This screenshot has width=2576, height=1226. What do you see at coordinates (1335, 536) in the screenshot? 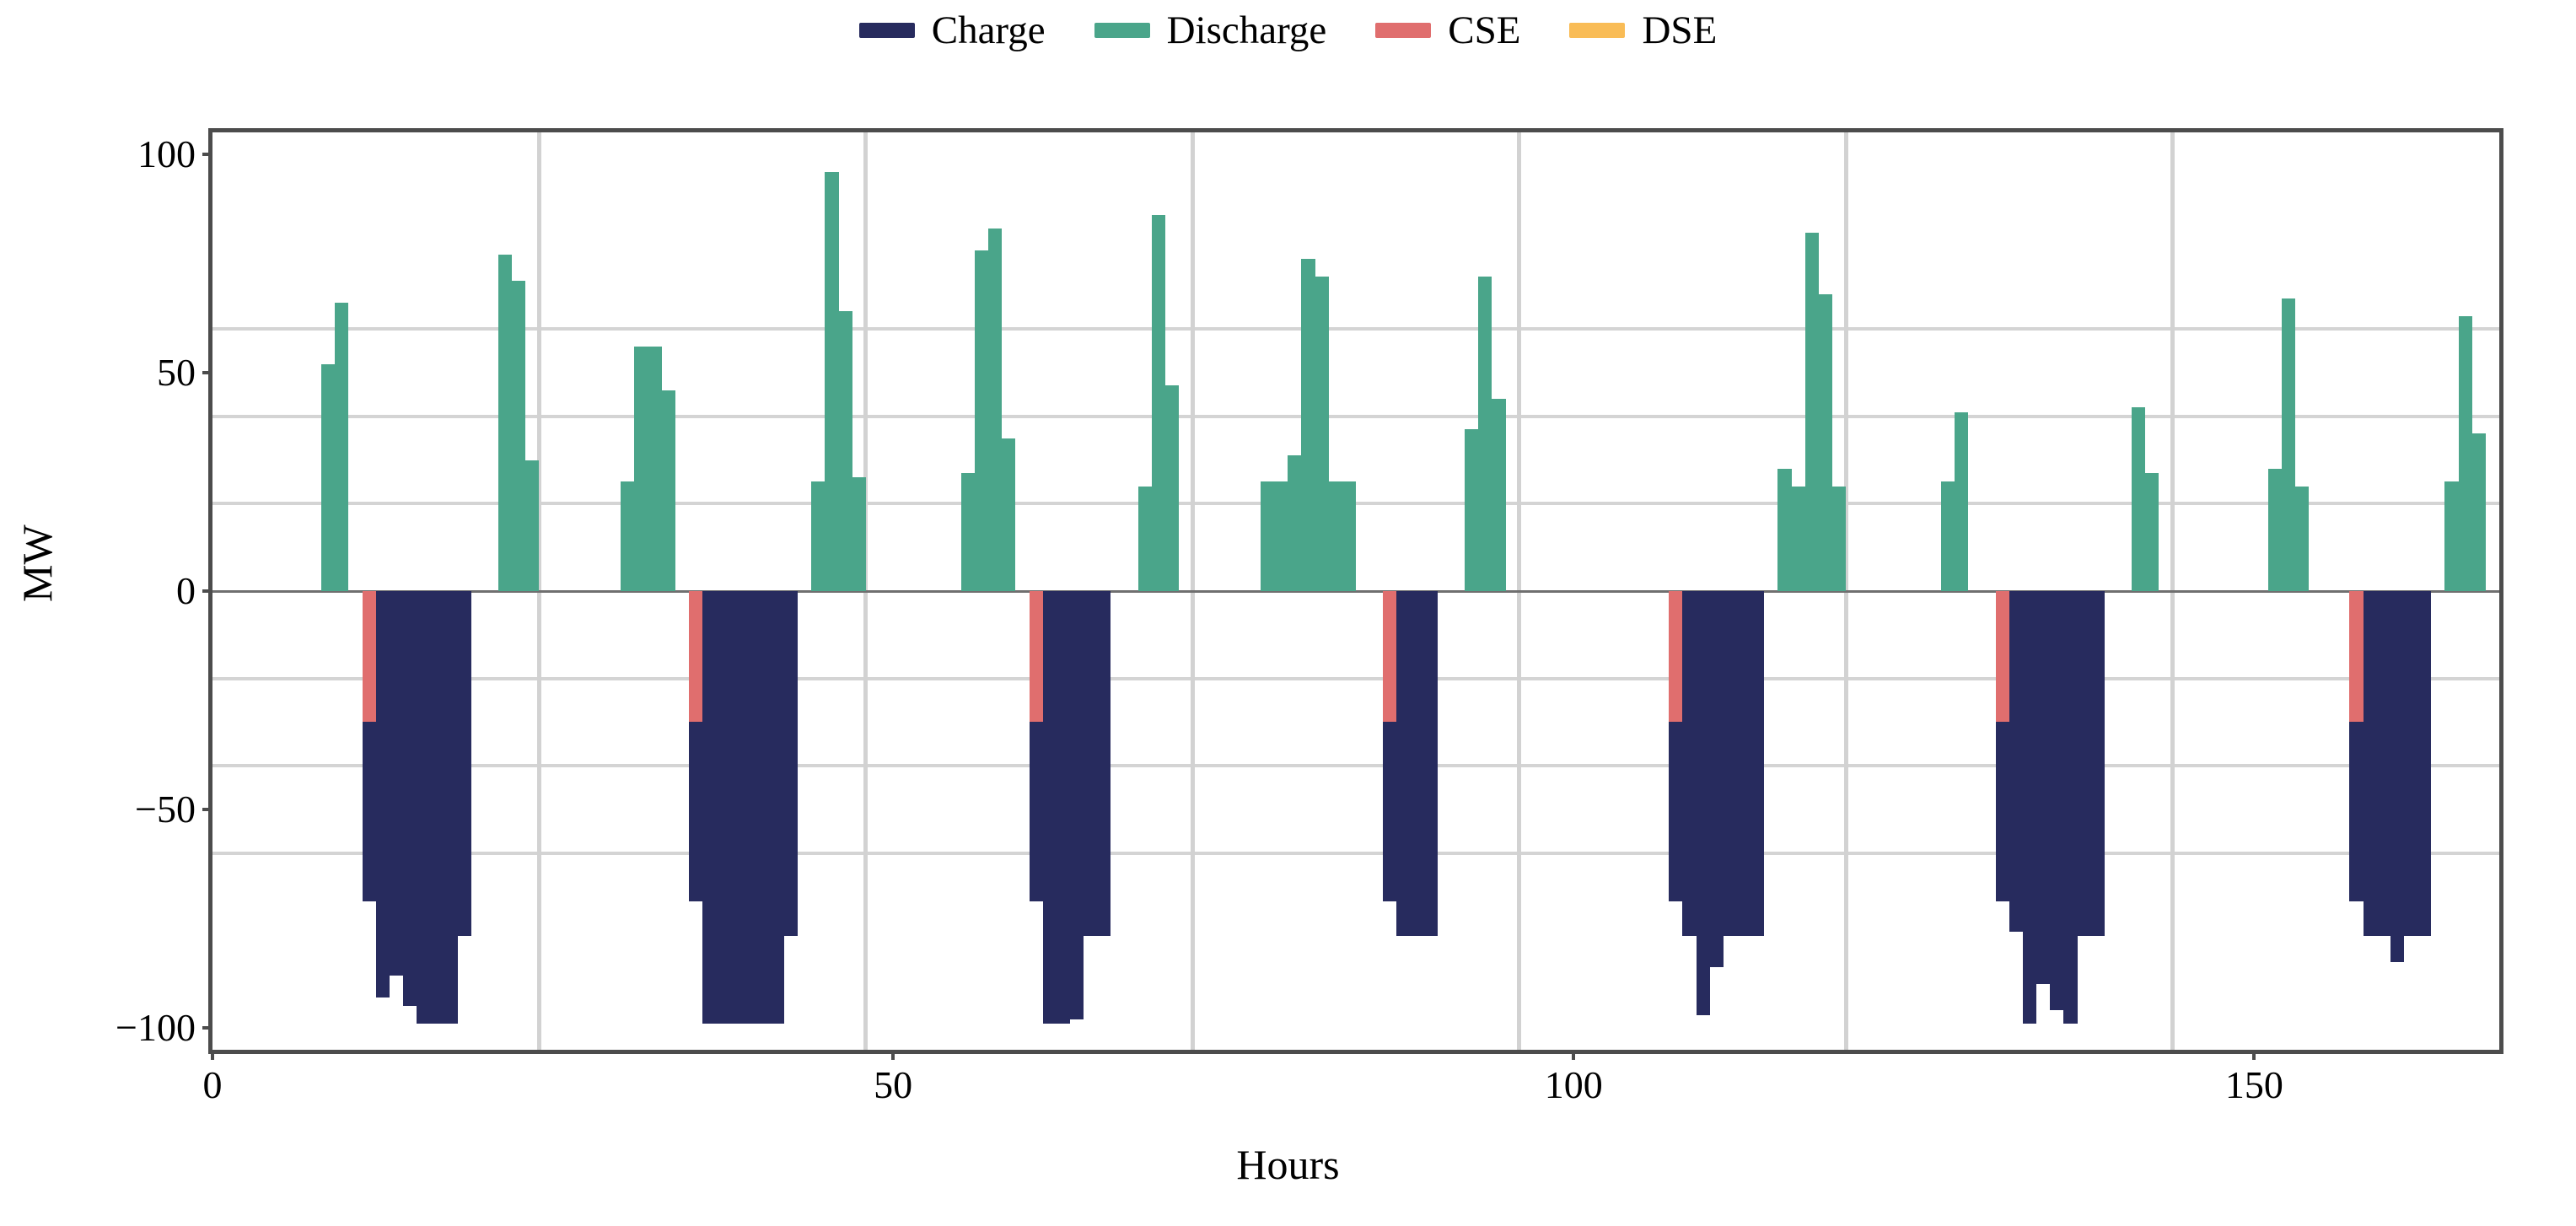
I see `bar-discharge-h82` at bounding box center [1335, 536].